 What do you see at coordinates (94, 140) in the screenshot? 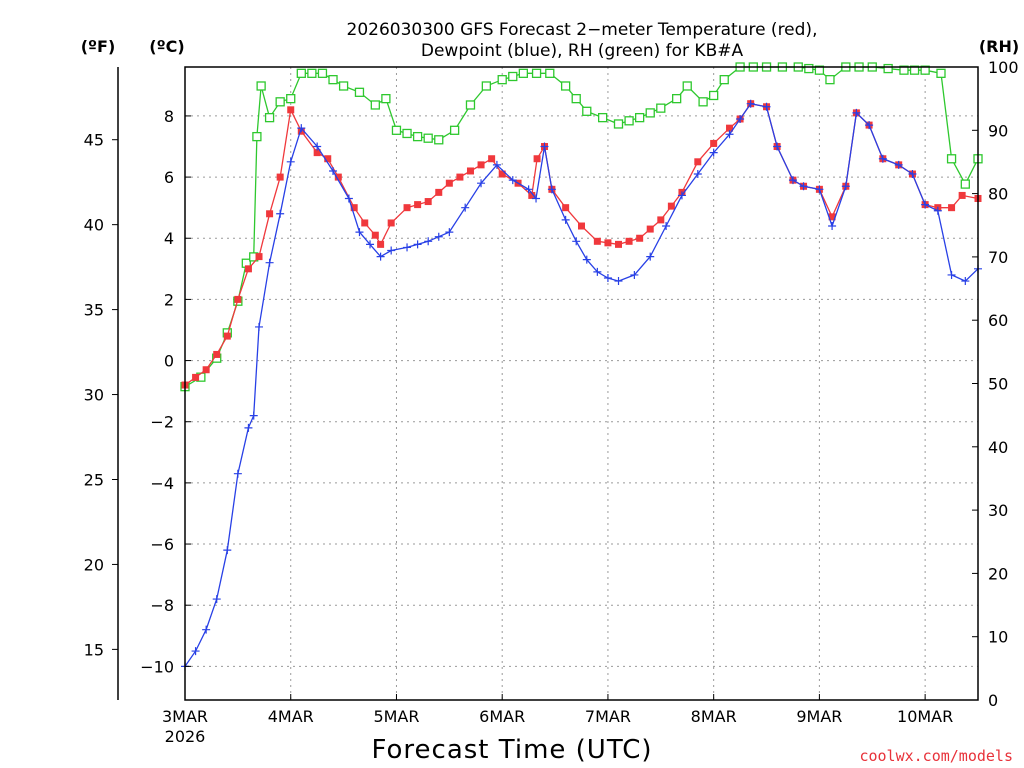
I see `fahrenheit-tick-label: 45` at bounding box center [94, 140].